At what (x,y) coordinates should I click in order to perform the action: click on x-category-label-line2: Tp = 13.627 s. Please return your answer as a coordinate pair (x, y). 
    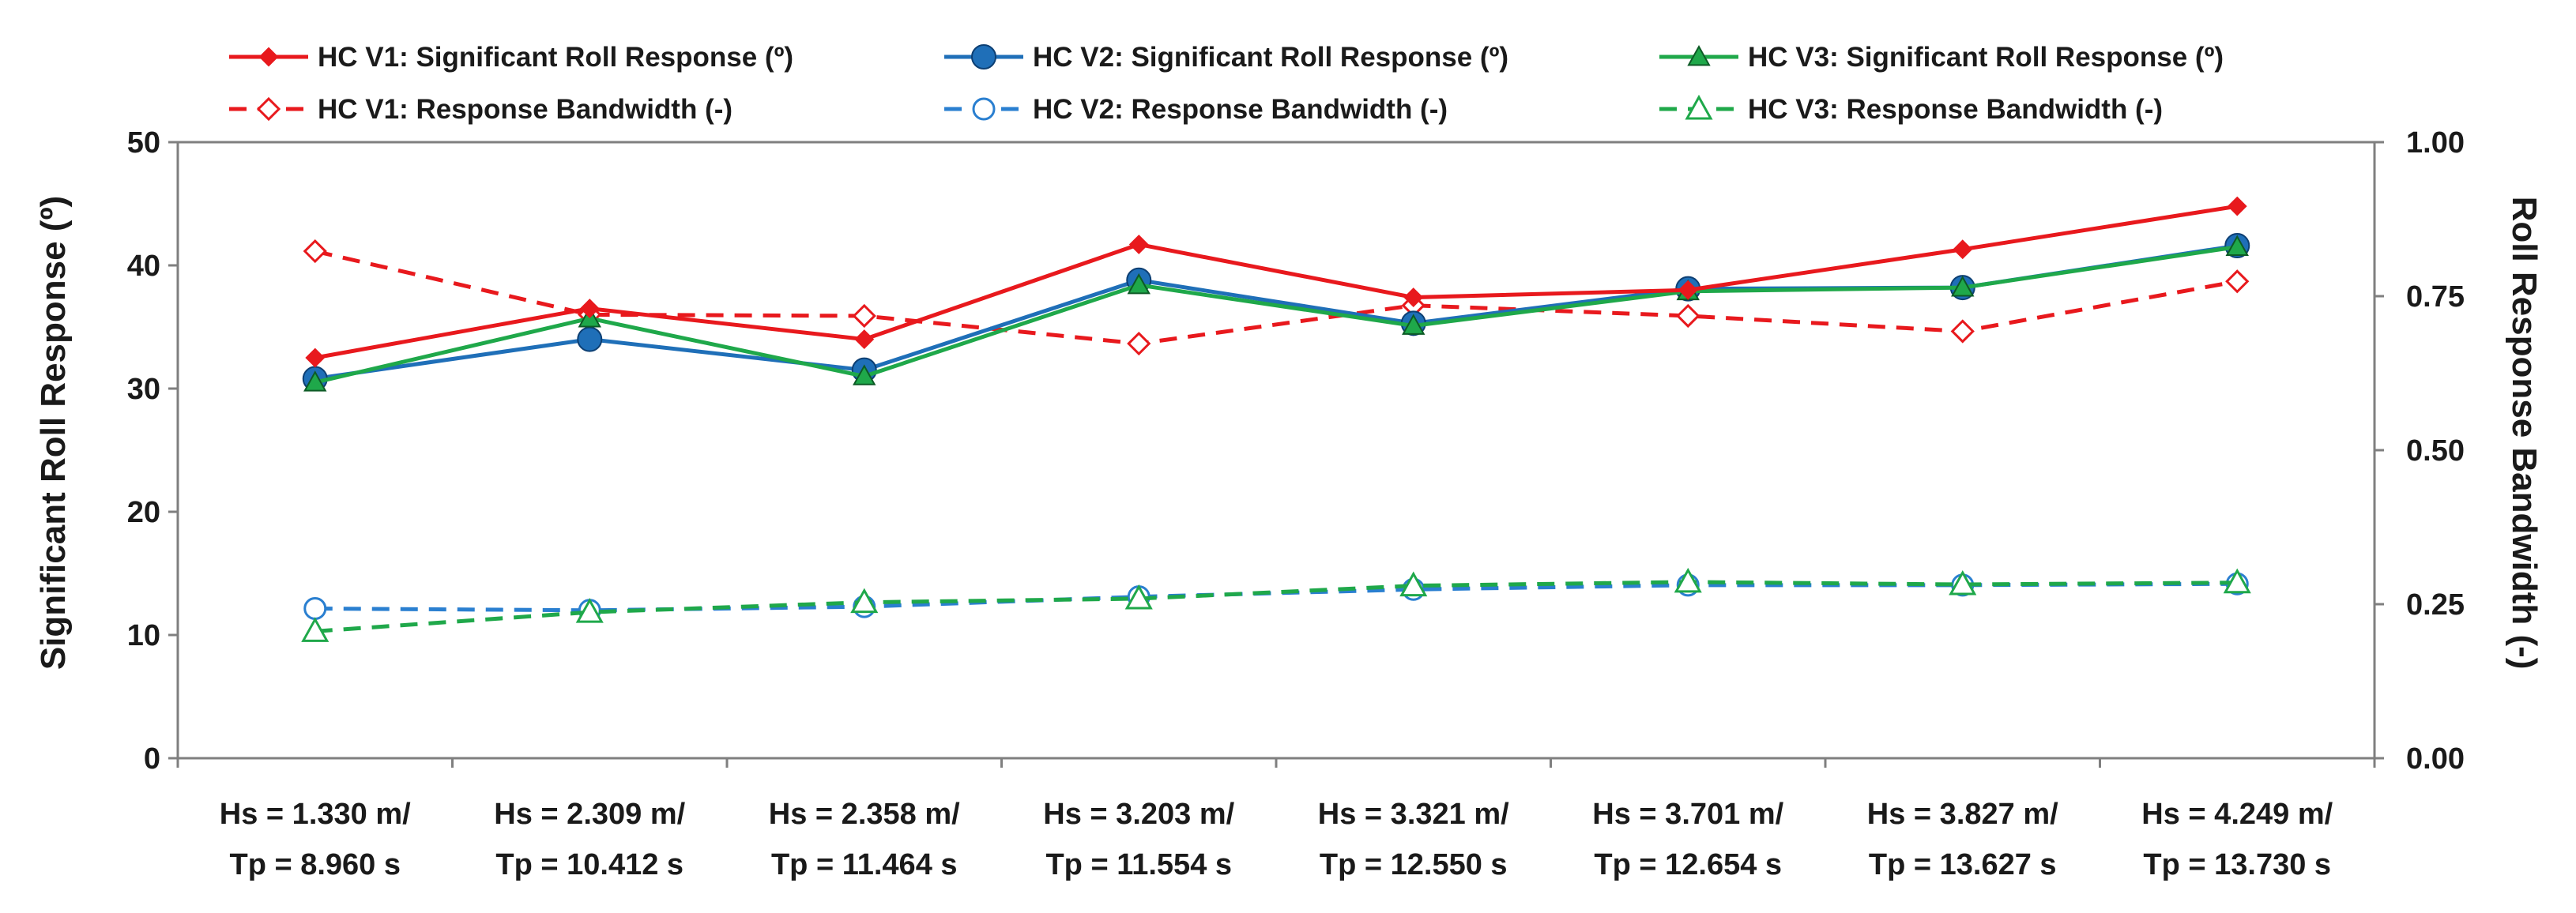
    Looking at the image, I should click on (1963, 865).